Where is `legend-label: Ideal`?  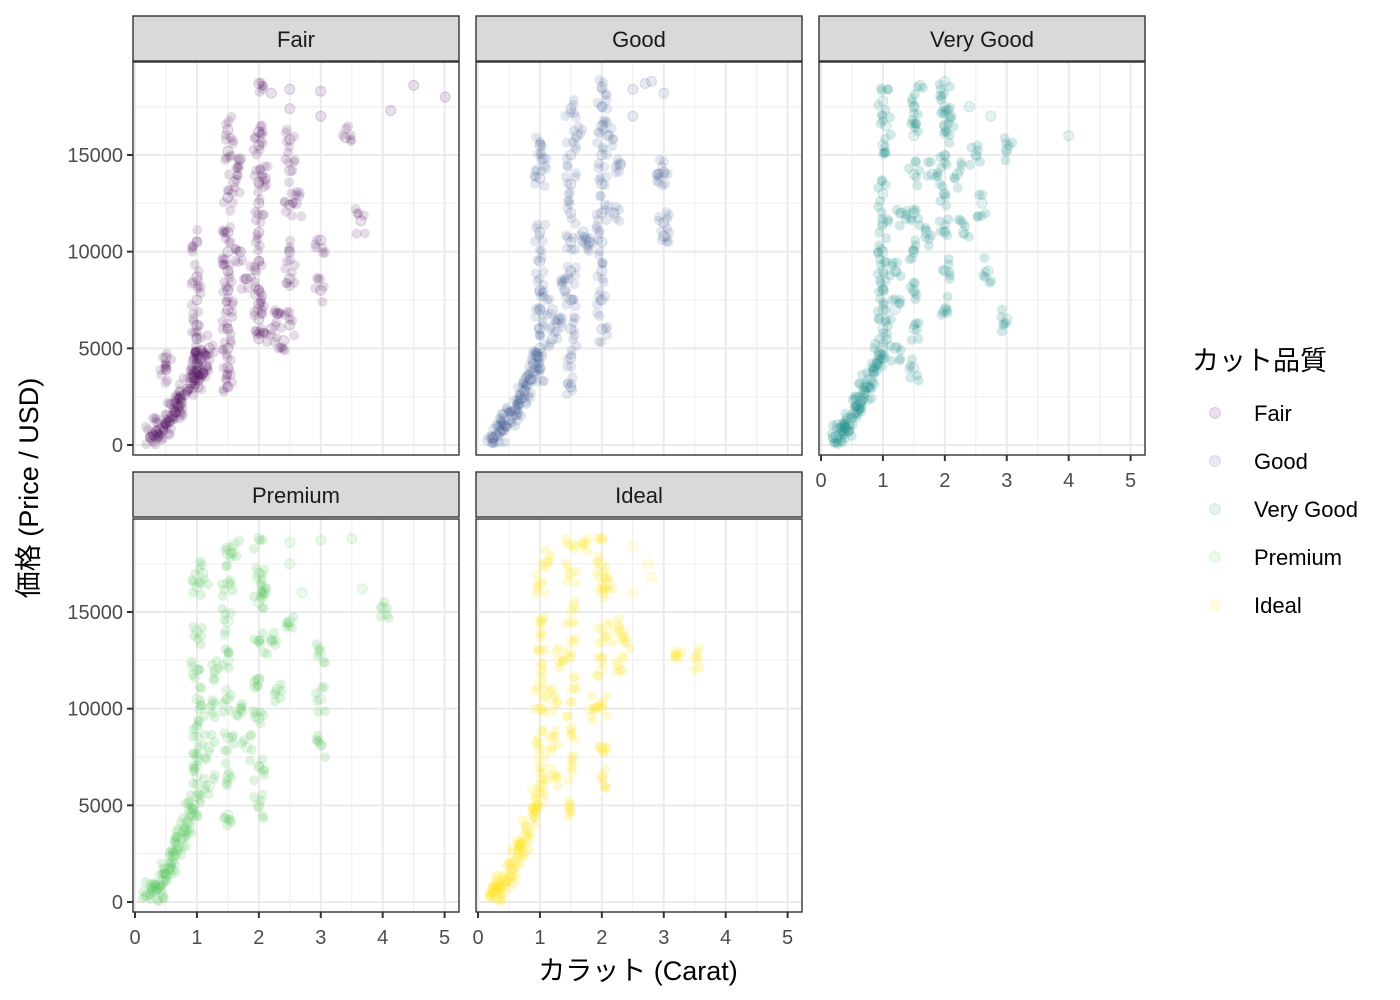 legend-label: Ideal is located at coordinates (1278, 605).